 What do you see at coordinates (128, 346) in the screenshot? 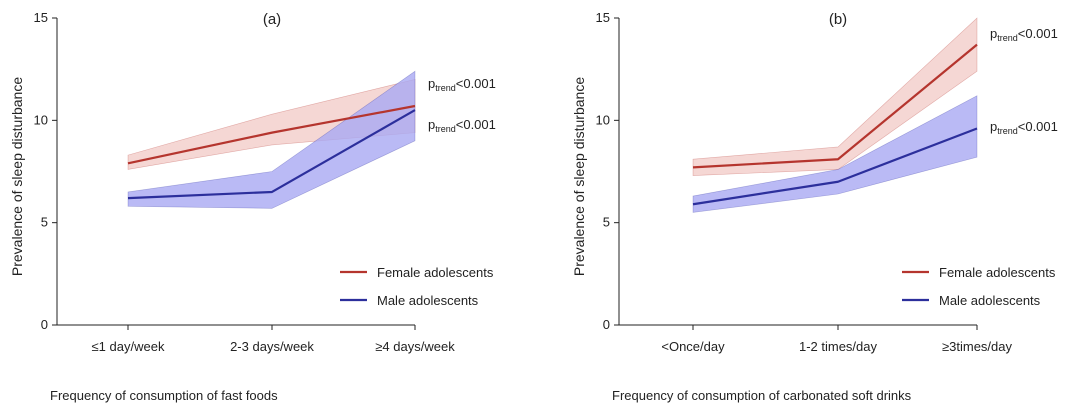
I see `x-tick-label: ≤1 day/week` at bounding box center [128, 346].